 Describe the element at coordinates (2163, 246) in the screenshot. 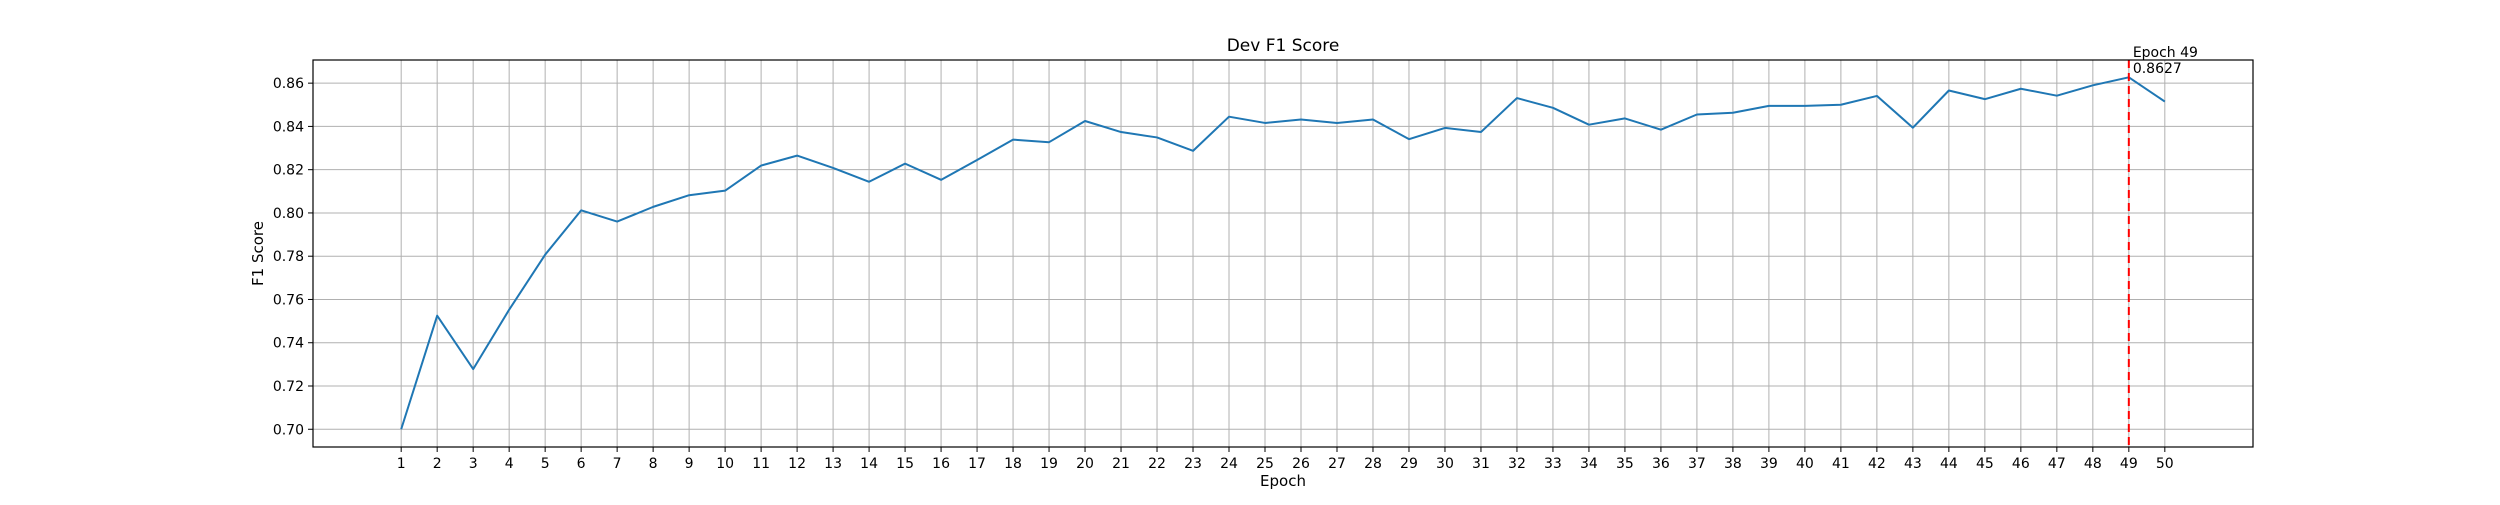

I see `best-epoch-marker: Epoch 490.8627` at that location.